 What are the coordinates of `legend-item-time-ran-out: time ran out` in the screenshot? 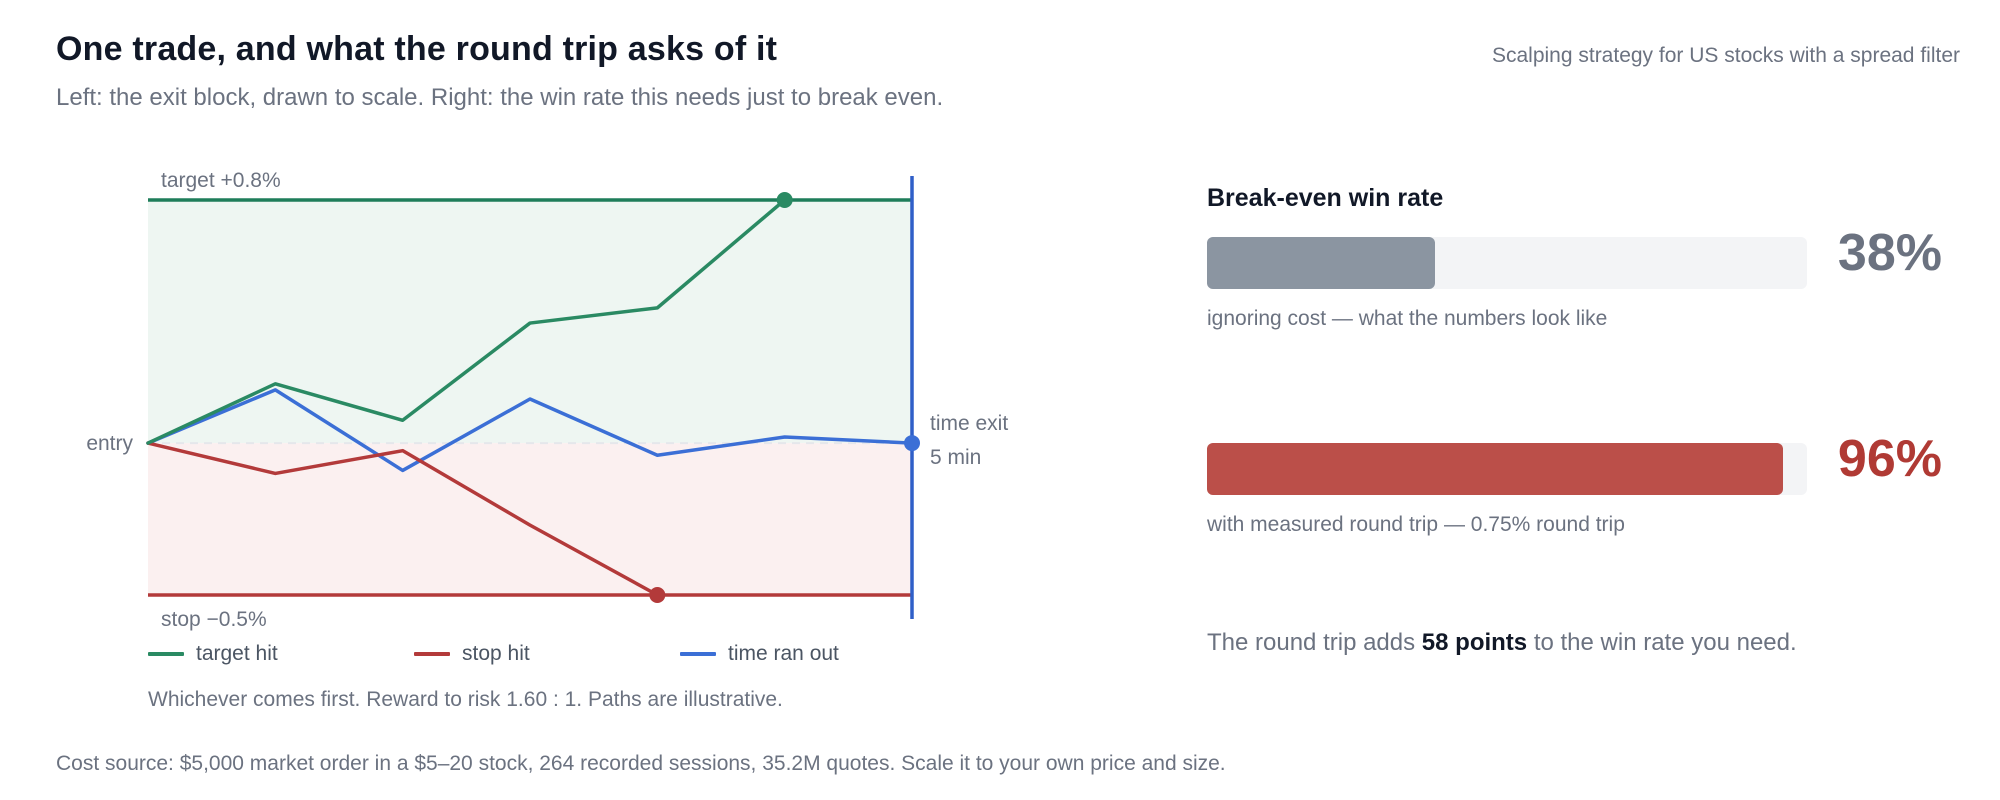 It's located at (759, 654).